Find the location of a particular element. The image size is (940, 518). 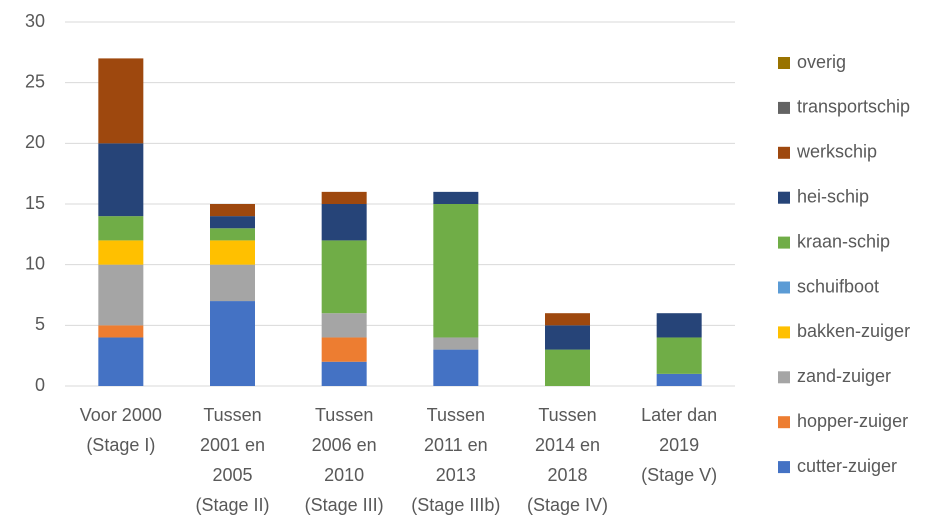

x-tick-label: 2011 en is located at coordinates (456, 445).